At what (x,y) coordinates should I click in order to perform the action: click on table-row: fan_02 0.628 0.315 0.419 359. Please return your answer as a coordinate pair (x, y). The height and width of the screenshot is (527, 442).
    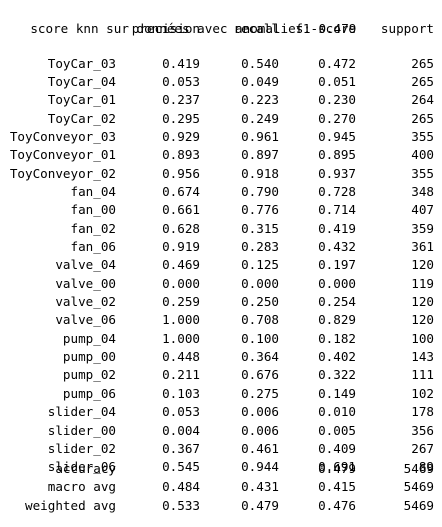
    Looking at the image, I should click on (221, 229).